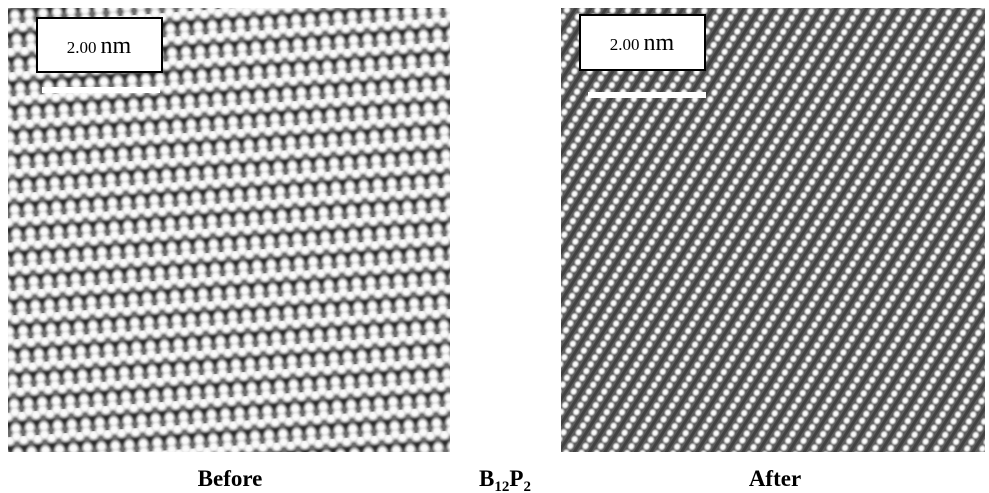 This screenshot has width=989, height=493. What do you see at coordinates (775, 478) in the screenshot?
I see `caption: After` at bounding box center [775, 478].